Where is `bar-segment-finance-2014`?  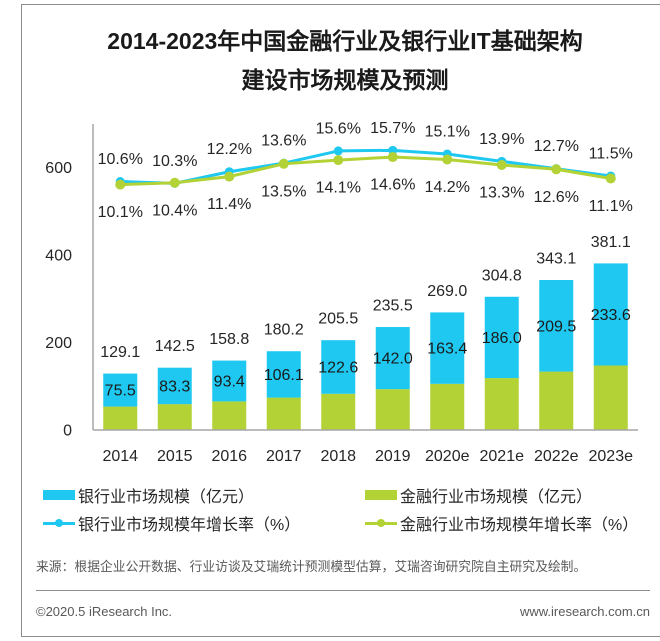 bar-segment-finance-2014 is located at coordinates (120, 418).